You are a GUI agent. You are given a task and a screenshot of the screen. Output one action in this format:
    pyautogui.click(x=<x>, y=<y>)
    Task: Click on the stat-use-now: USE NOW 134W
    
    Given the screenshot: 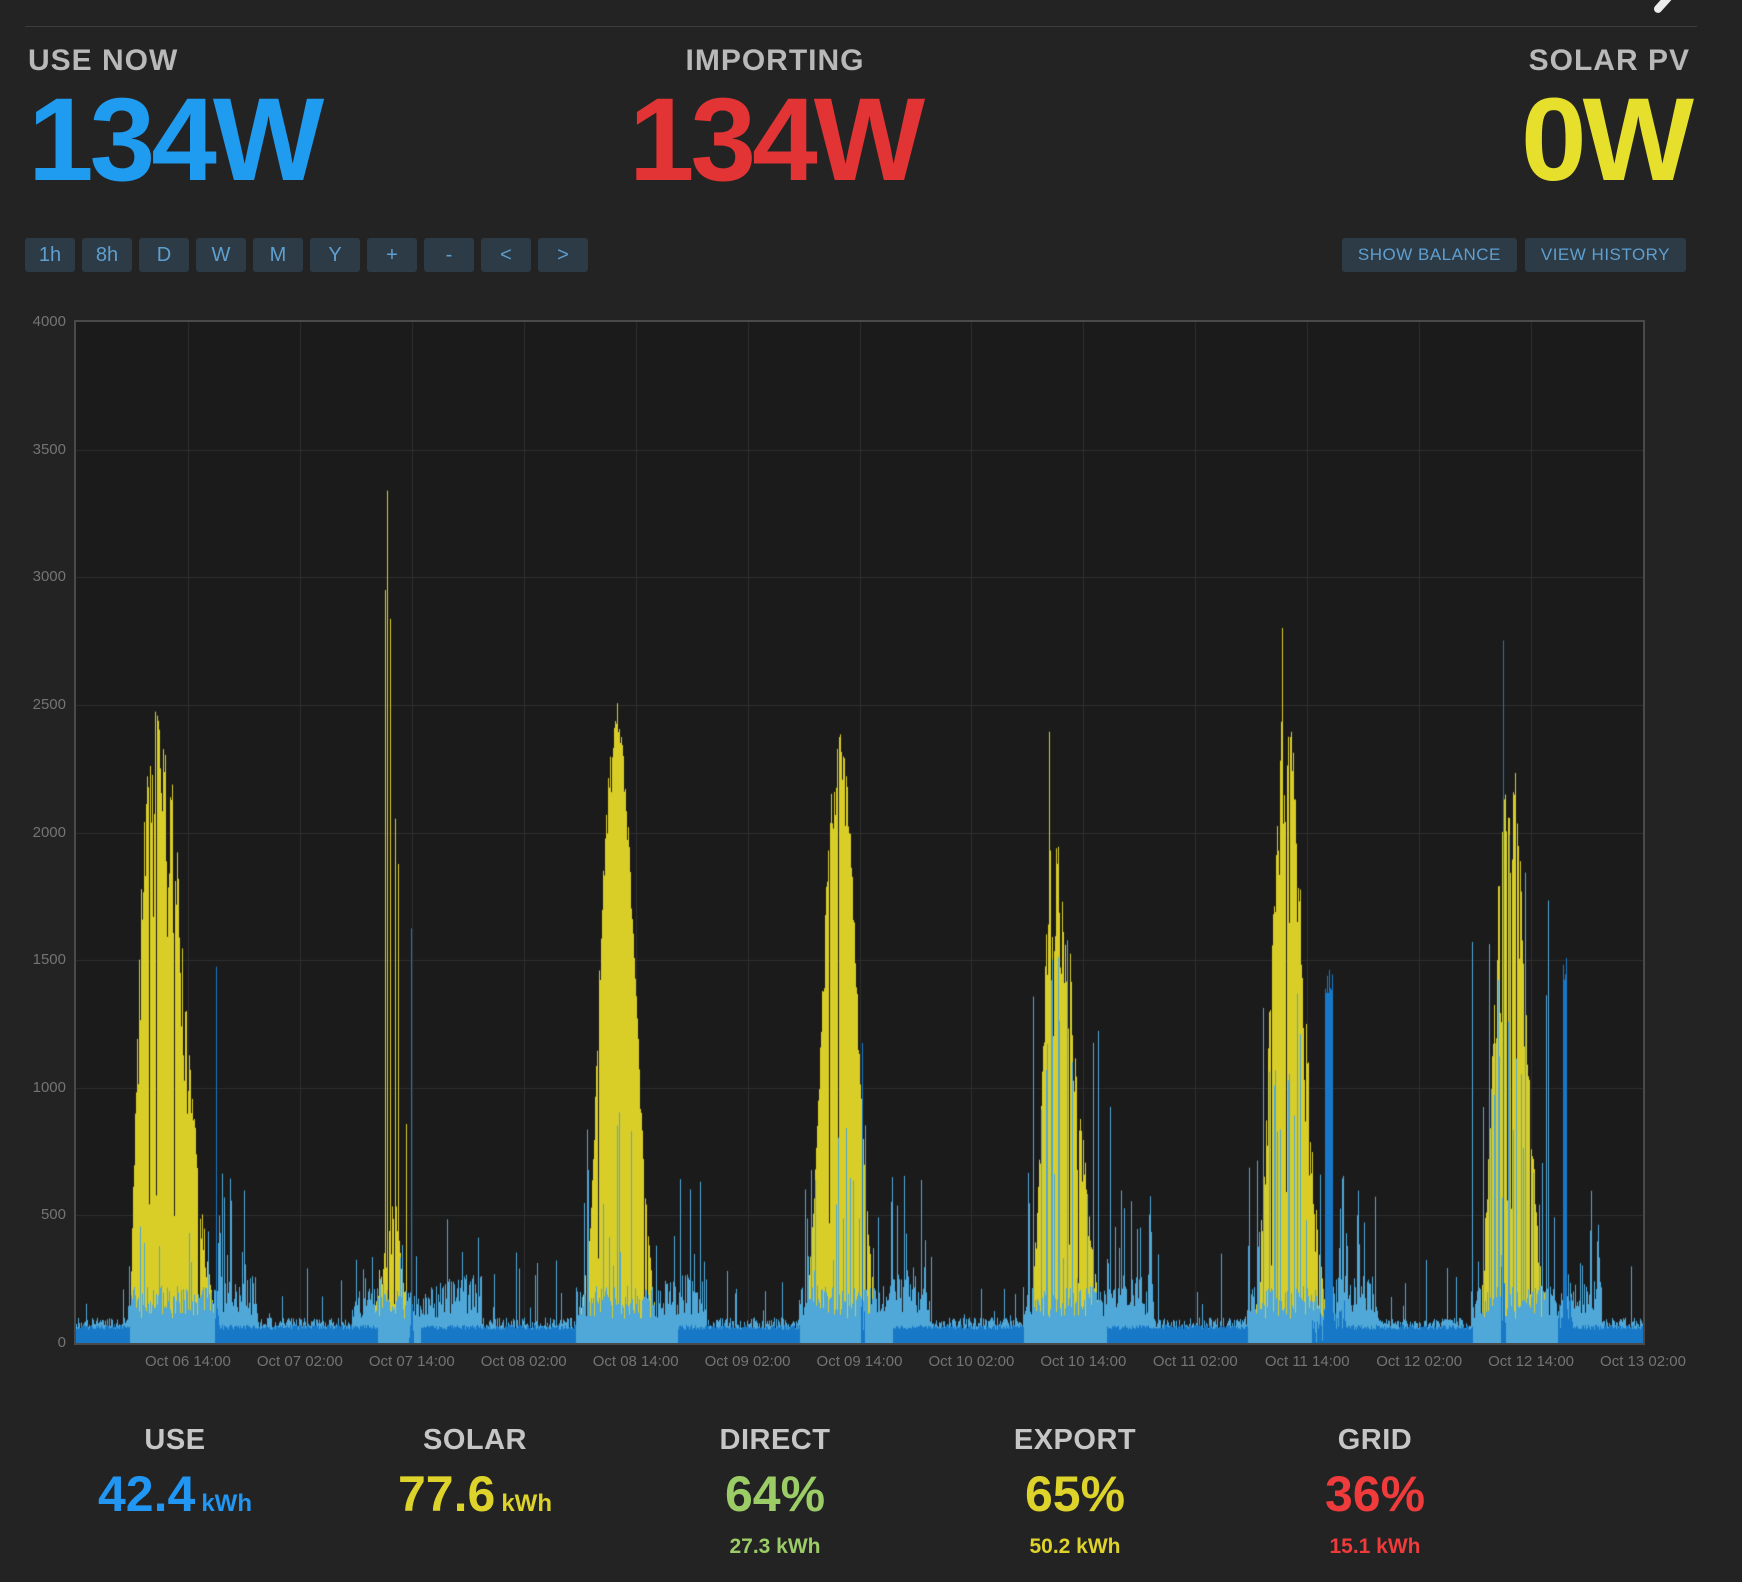 What is the action you would take?
    pyautogui.click(x=176, y=125)
    